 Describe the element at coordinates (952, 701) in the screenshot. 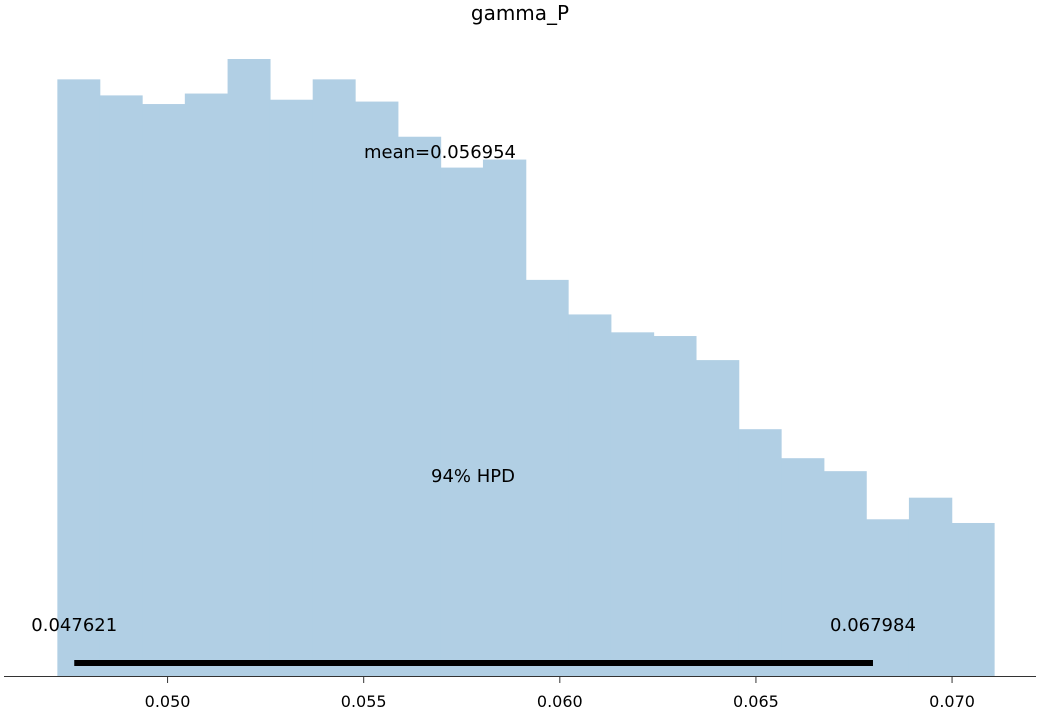

I see `x-tick-label: 0.070` at that location.